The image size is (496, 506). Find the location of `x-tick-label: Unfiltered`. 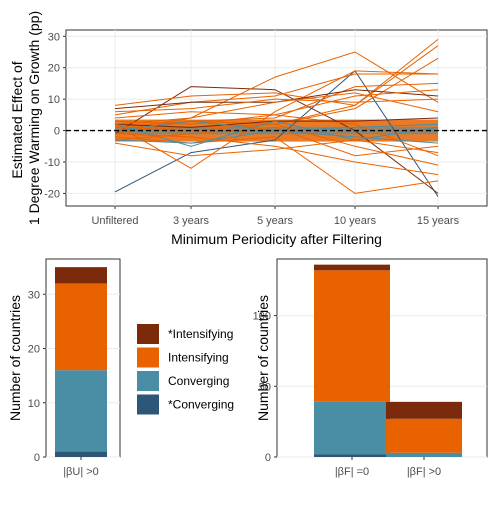

x-tick-label: Unfiltered is located at coordinates (114, 221).